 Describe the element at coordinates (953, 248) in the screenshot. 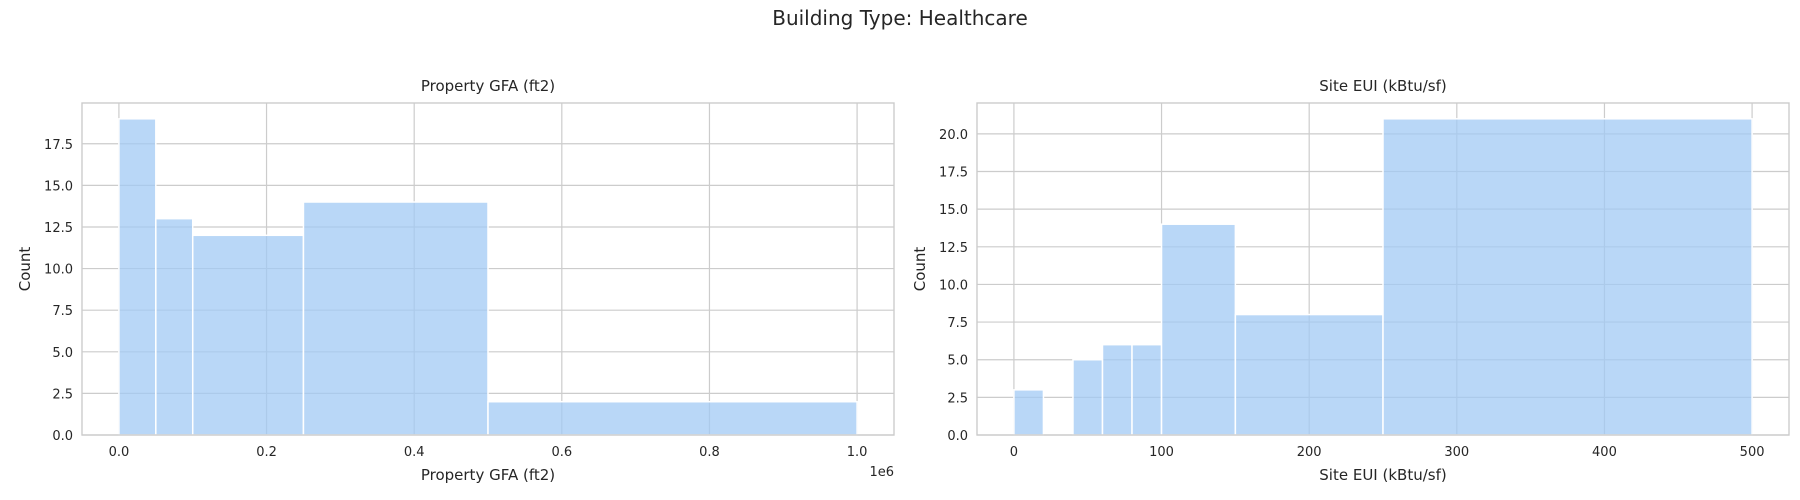

I see `chart2-y-tick-label: 12.5` at that location.